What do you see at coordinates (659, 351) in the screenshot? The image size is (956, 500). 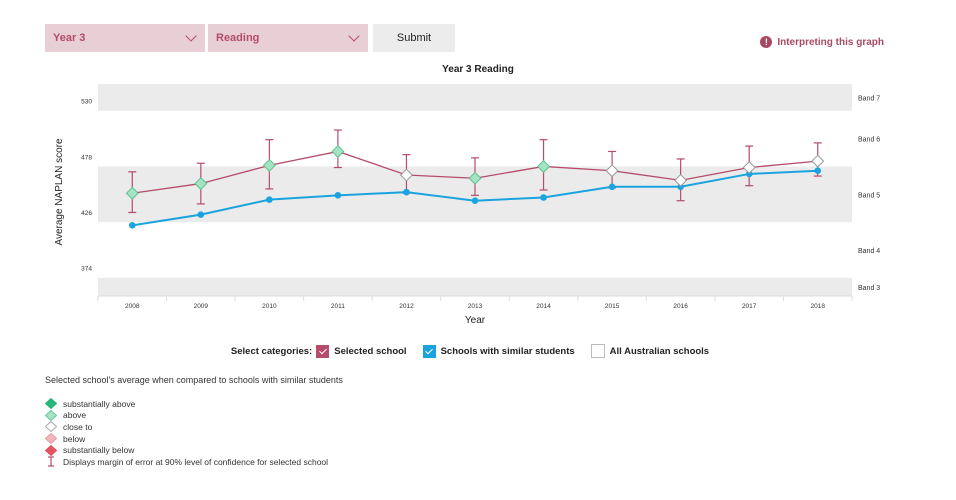 I see `category-label: All Australian schools` at bounding box center [659, 351].